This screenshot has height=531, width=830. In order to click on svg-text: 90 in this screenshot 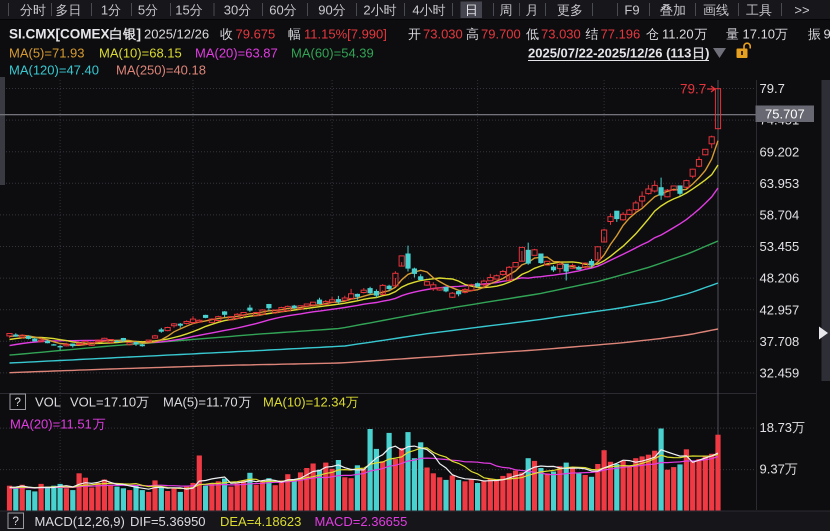, I will do `click(325, 10)`.